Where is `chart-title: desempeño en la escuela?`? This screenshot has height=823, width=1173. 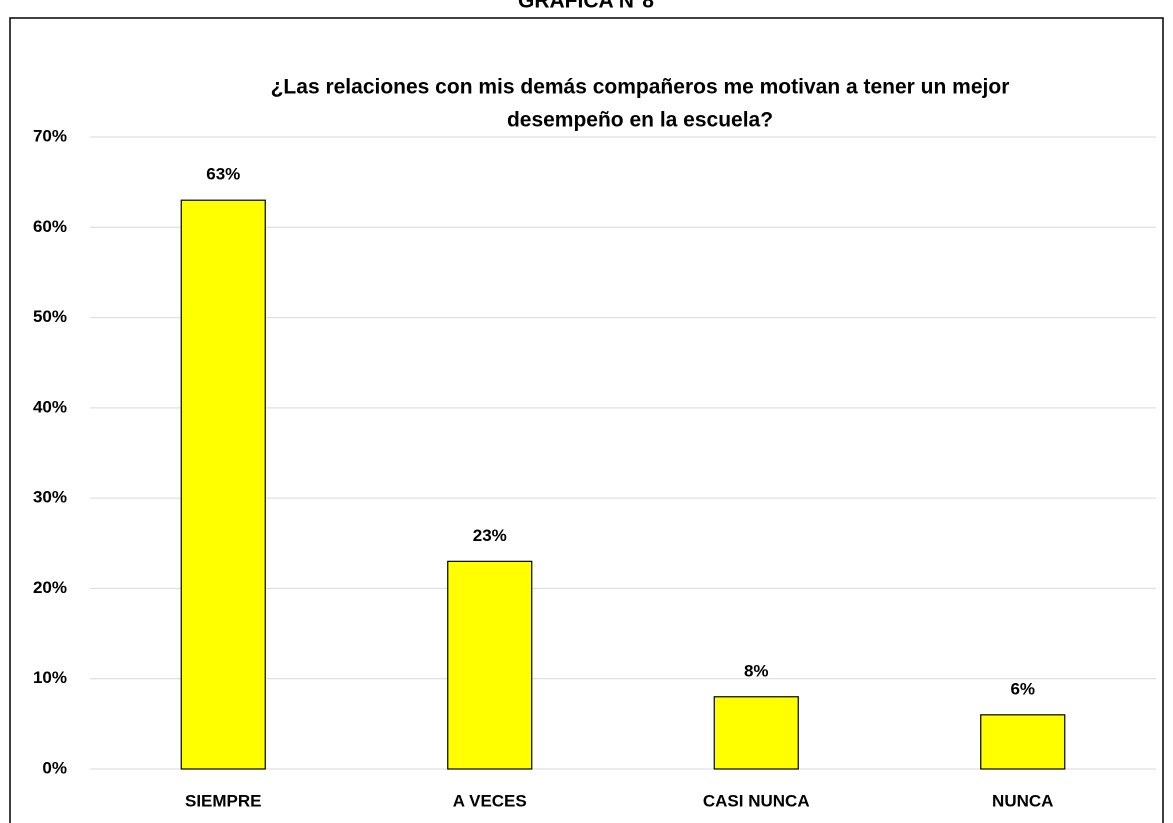
chart-title: desempeño en la escuela? is located at coordinates (640, 120).